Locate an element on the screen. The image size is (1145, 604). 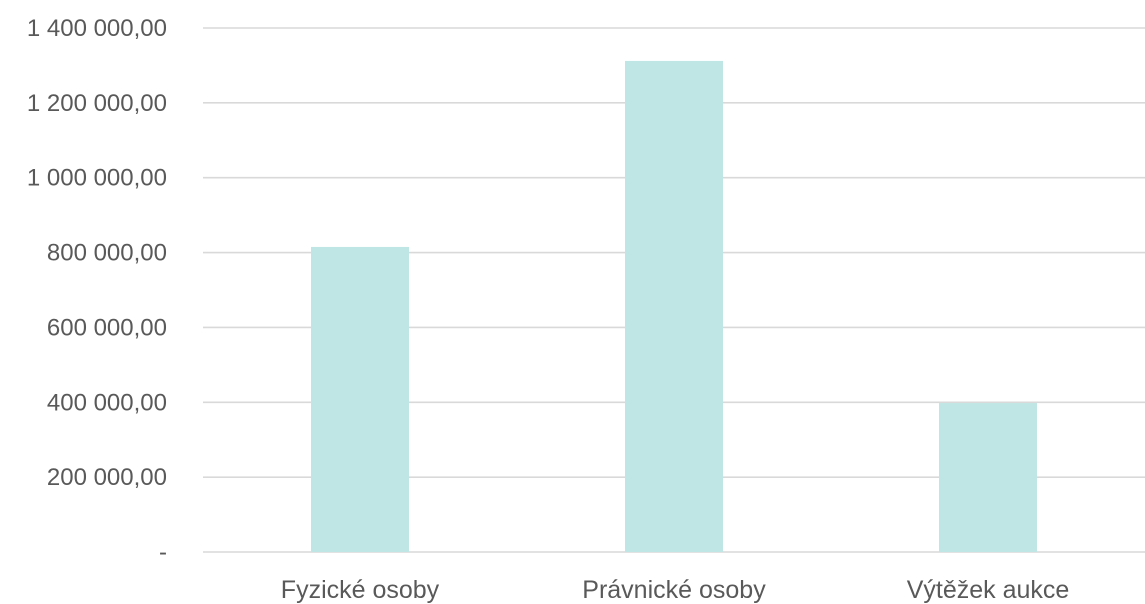
x-category-label: Fyzické osoby is located at coordinates (360, 590).